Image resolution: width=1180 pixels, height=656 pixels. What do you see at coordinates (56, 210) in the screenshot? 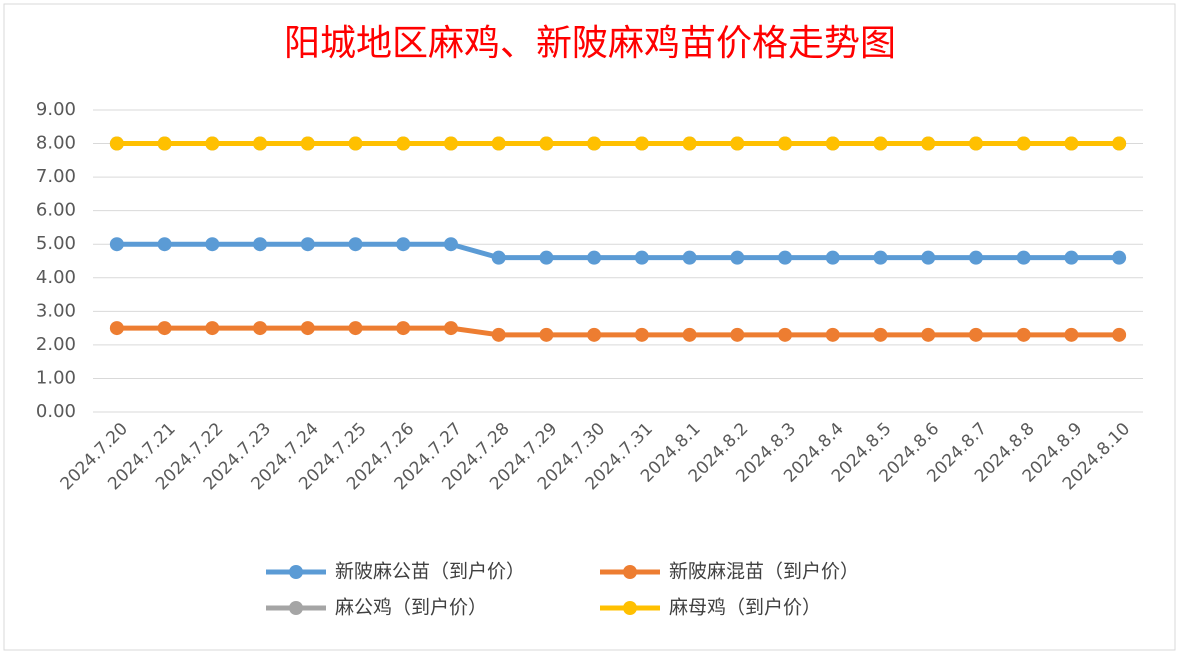
I see `y-tick-label: 6.00` at bounding box center [56, 210].